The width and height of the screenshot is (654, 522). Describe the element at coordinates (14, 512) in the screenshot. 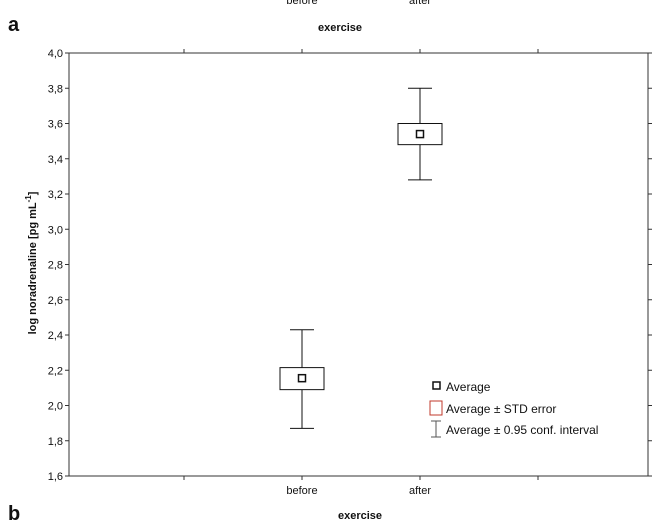

I see `panel-label-b: b` at that location.